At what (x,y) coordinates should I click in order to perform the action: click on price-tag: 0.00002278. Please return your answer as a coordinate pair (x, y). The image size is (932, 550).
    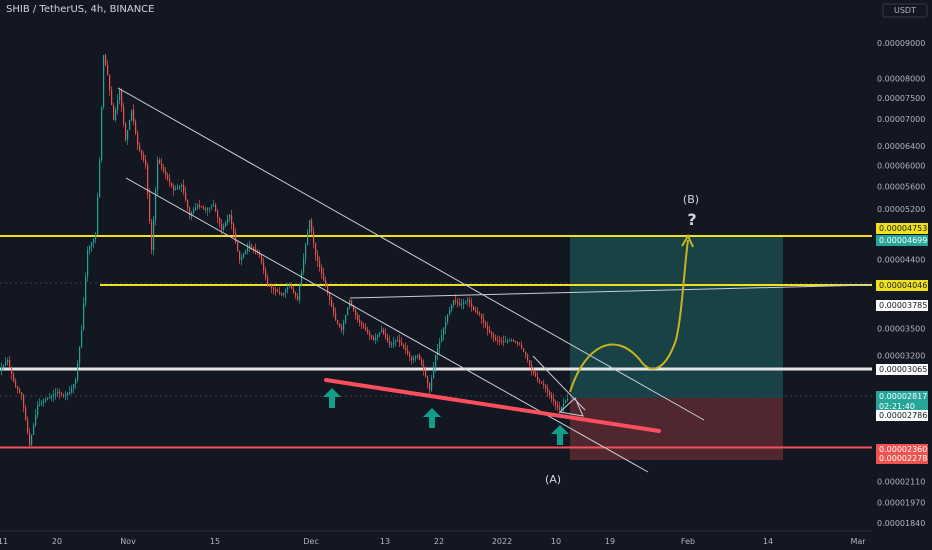
    Looking at the image, I should click on (902, 458).